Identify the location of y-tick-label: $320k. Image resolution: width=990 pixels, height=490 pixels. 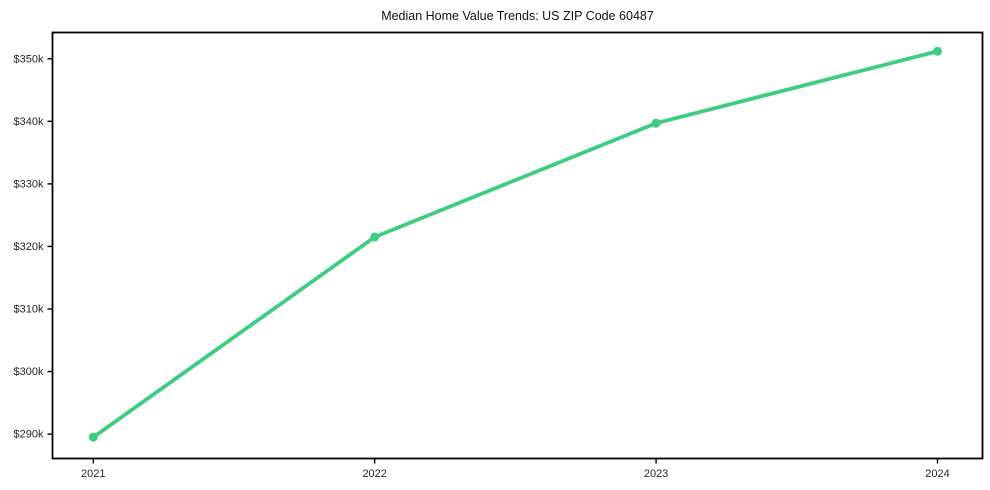
(29, 247).